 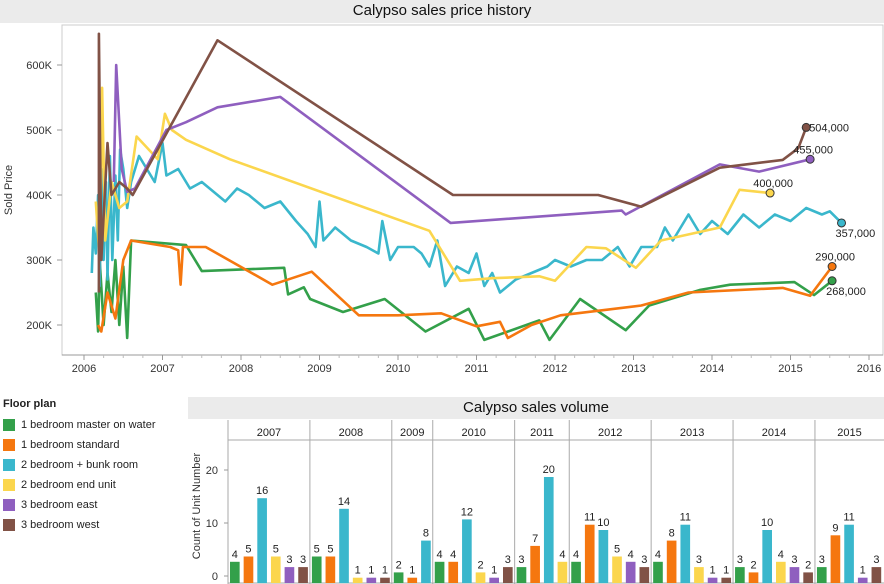 I want to click on bar-value-label: 14, so click(x=344, y=502).